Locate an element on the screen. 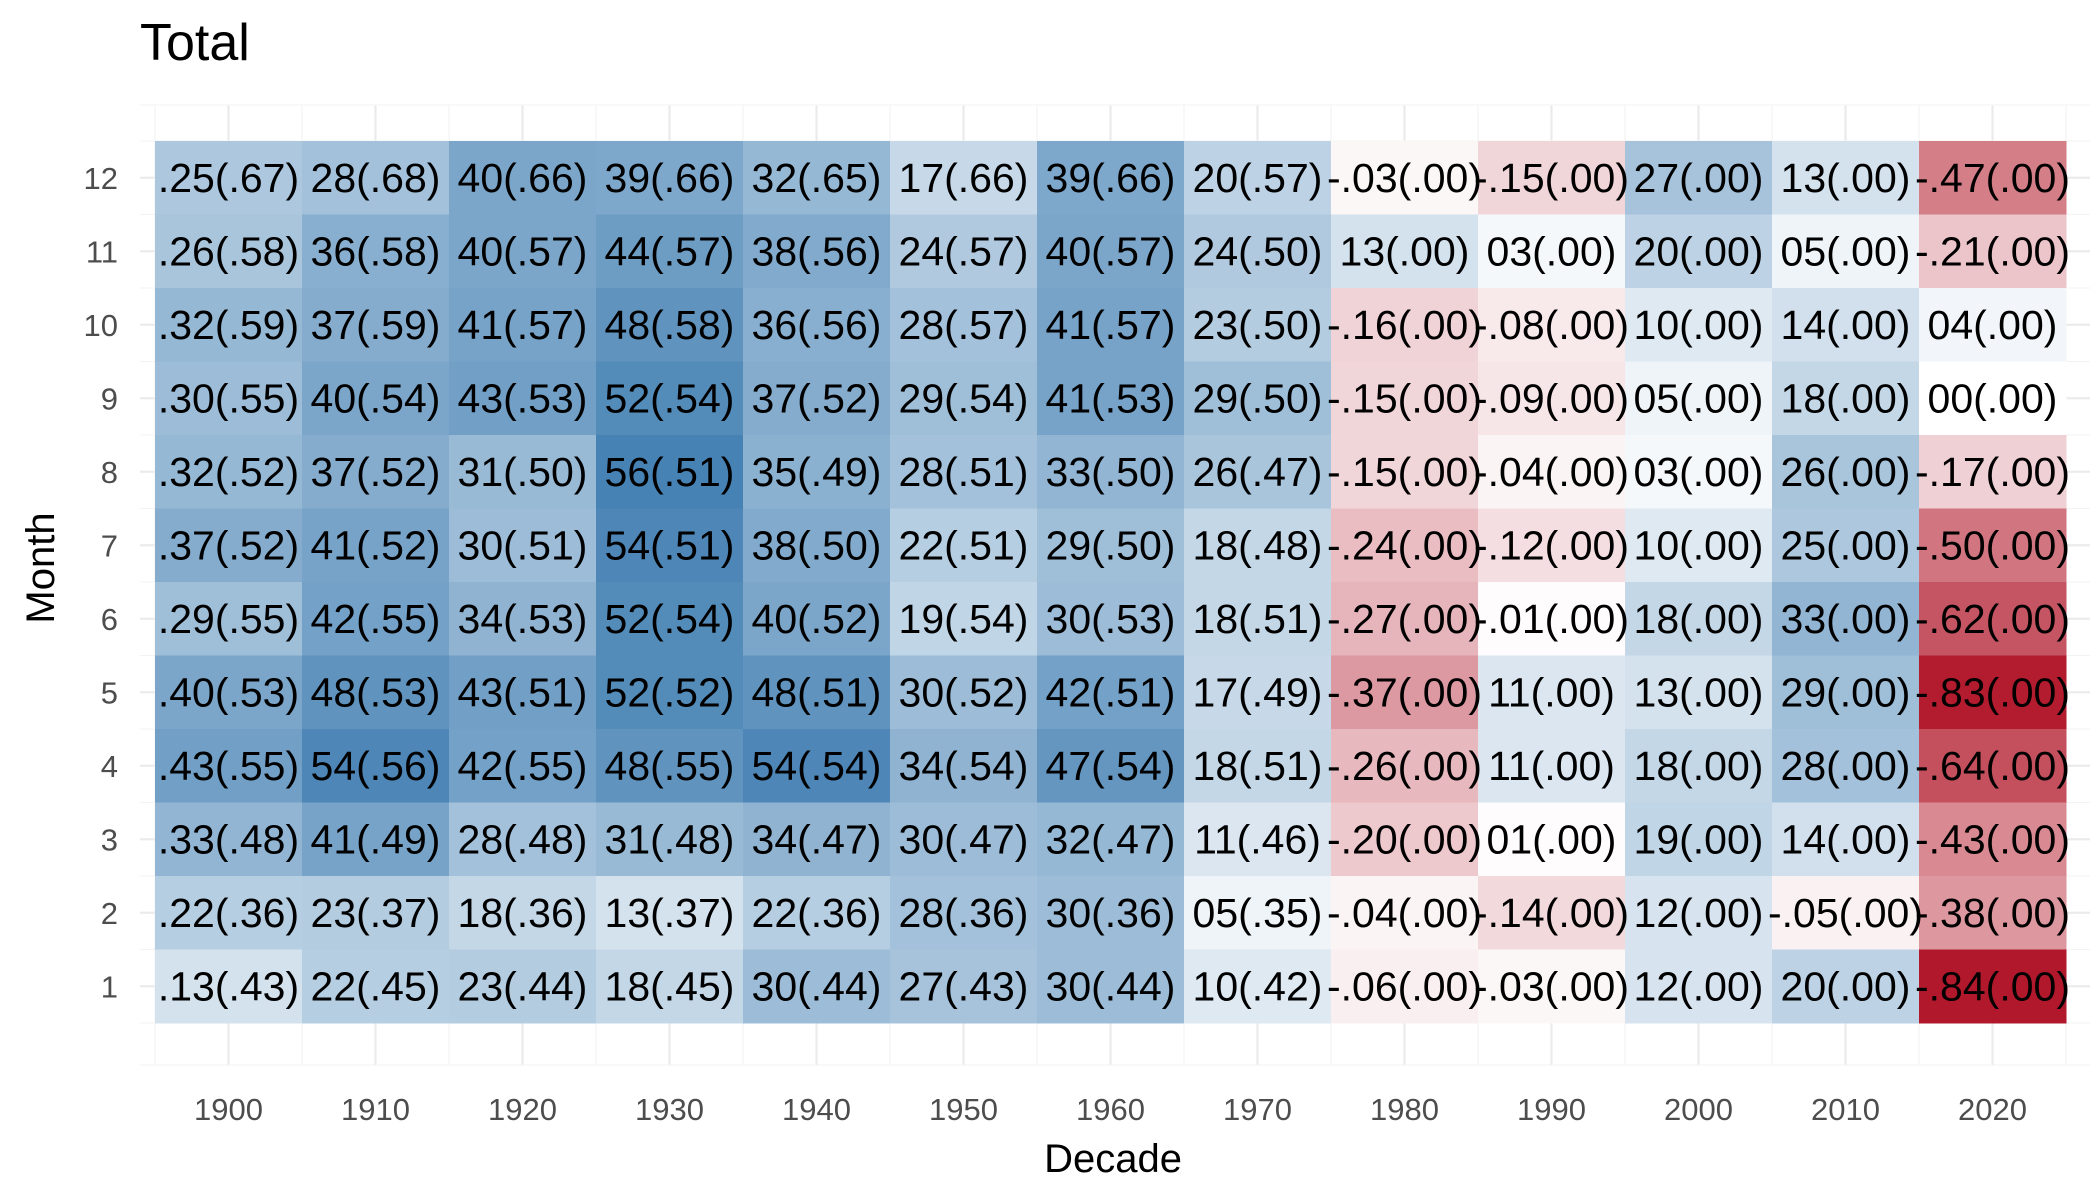 Image resolution: width=2100 pixels, height=1200 pixels. y-tick-label: 4 is located at coordinates (109, 766).